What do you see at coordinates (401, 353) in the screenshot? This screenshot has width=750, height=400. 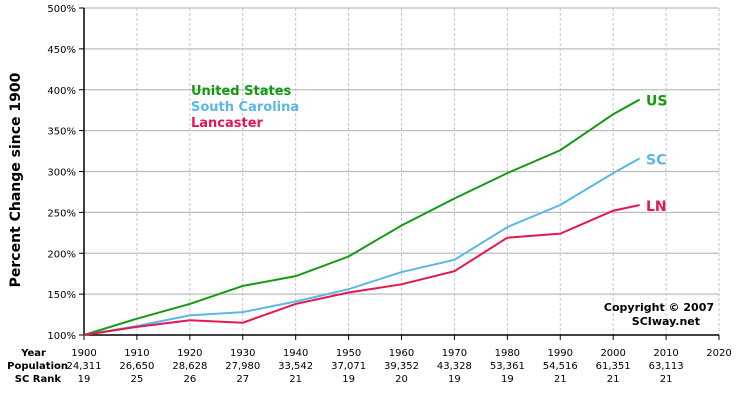 I see `x-tick-label: 1960` at bounding box center [401, 353].